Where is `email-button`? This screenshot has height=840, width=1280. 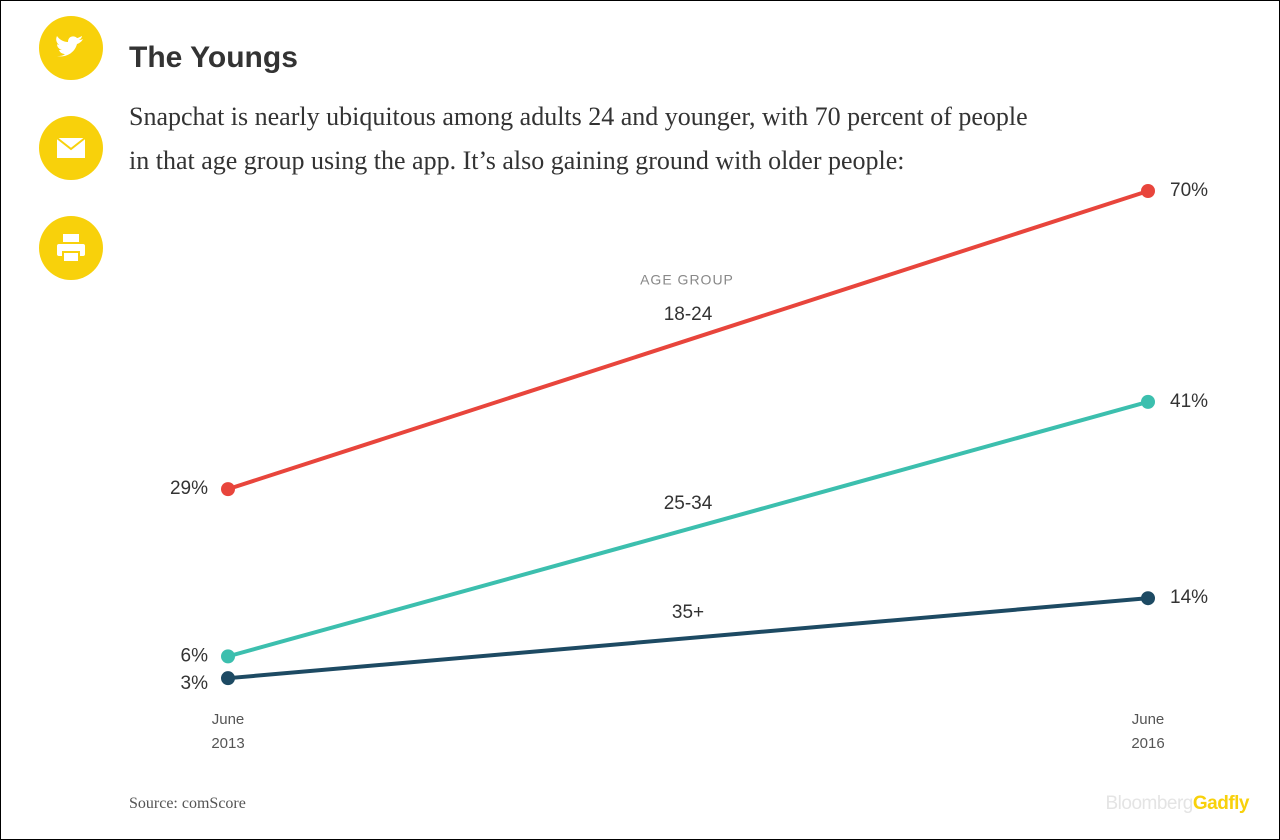
email-button is located at coordinates (71, 148).